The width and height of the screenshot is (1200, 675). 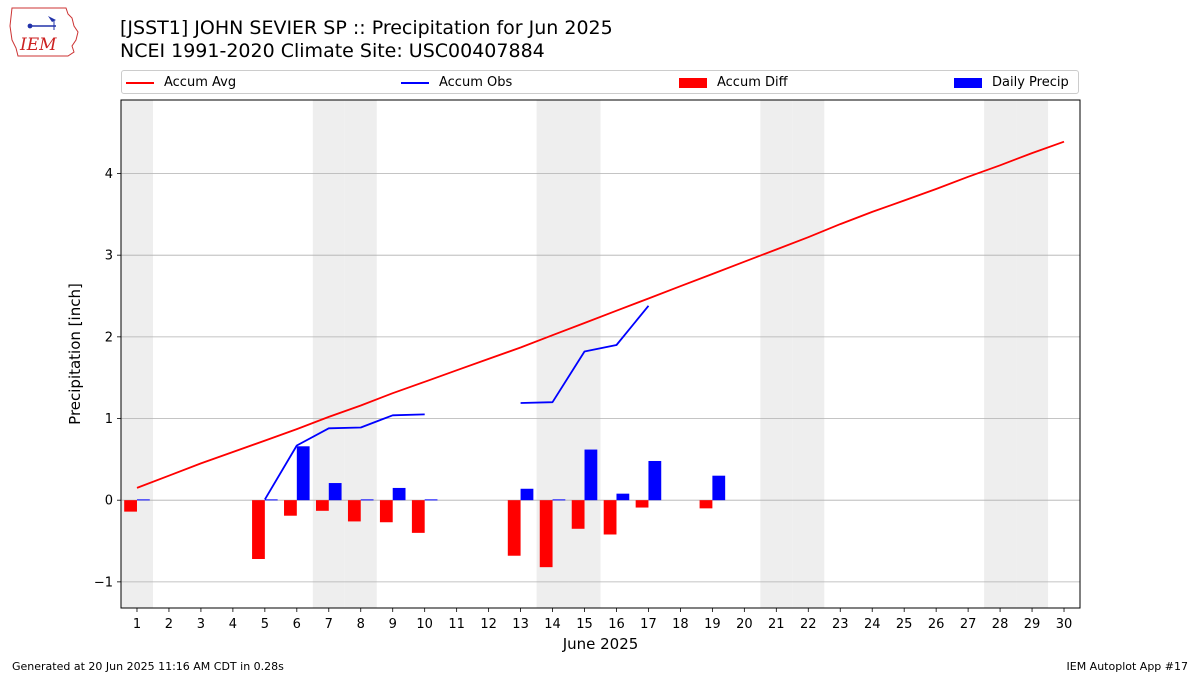 What do you see at coordinates (361, 624) in the screenshot?
I see `x-tick-label: 8` at bounding box center [361, 624].